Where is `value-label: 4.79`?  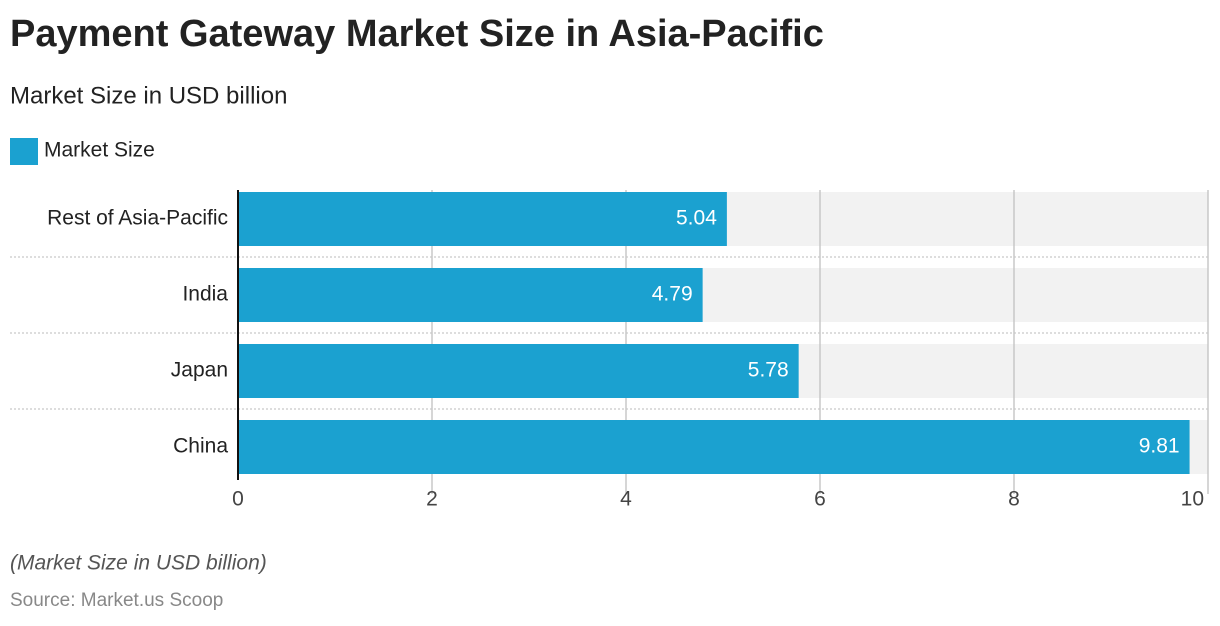
value-label: 4.79 is located at coordinates (672, 294).